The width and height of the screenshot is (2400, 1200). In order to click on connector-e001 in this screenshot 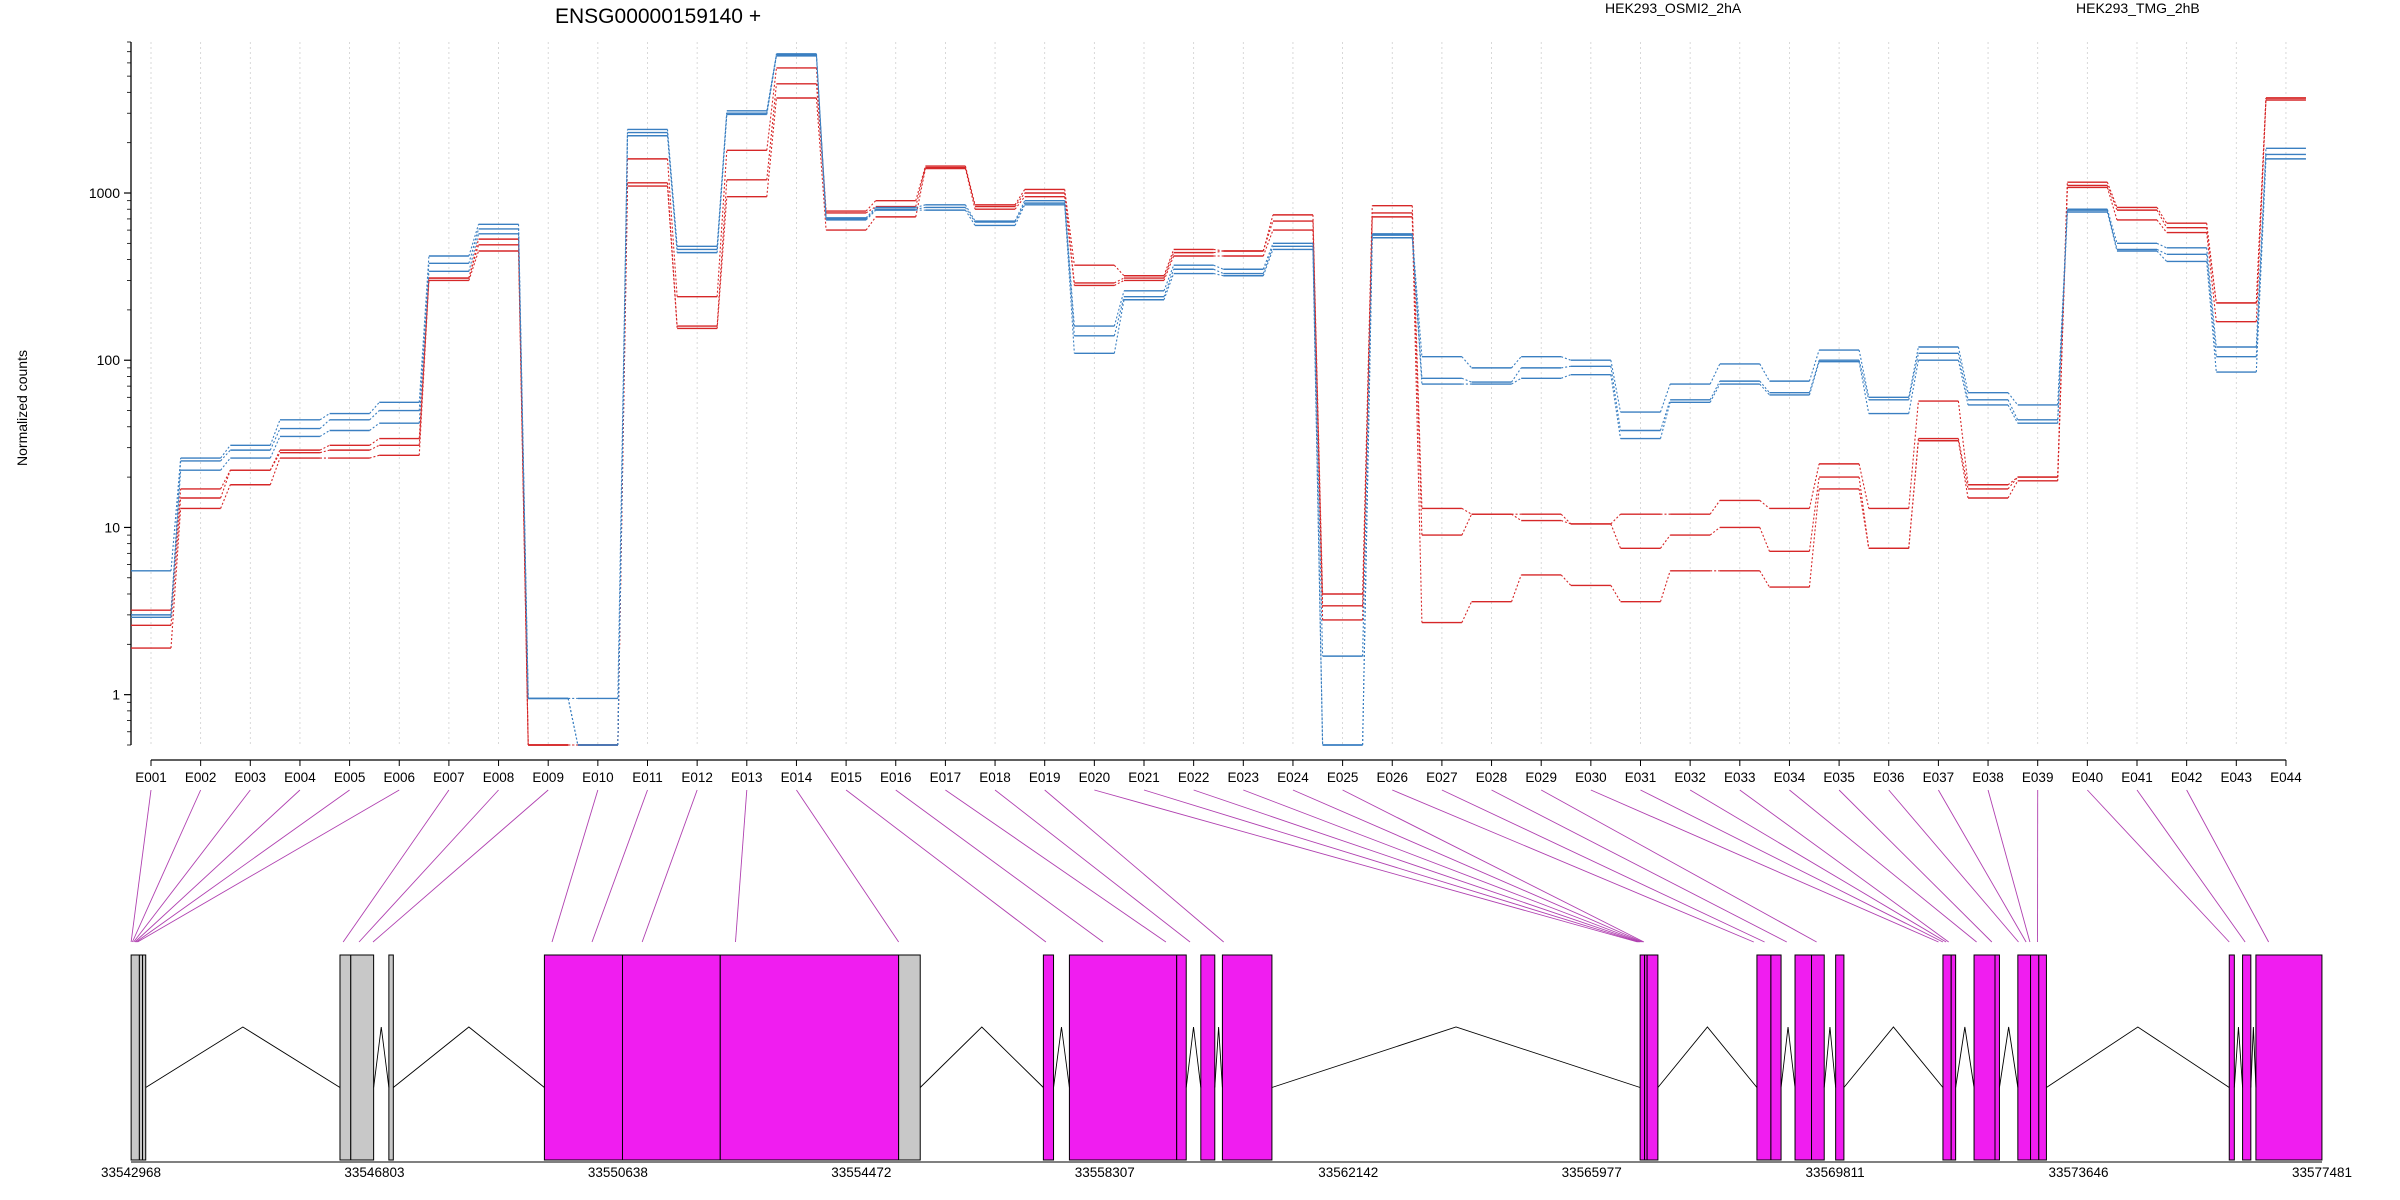, I will do `click(141, 866)`.